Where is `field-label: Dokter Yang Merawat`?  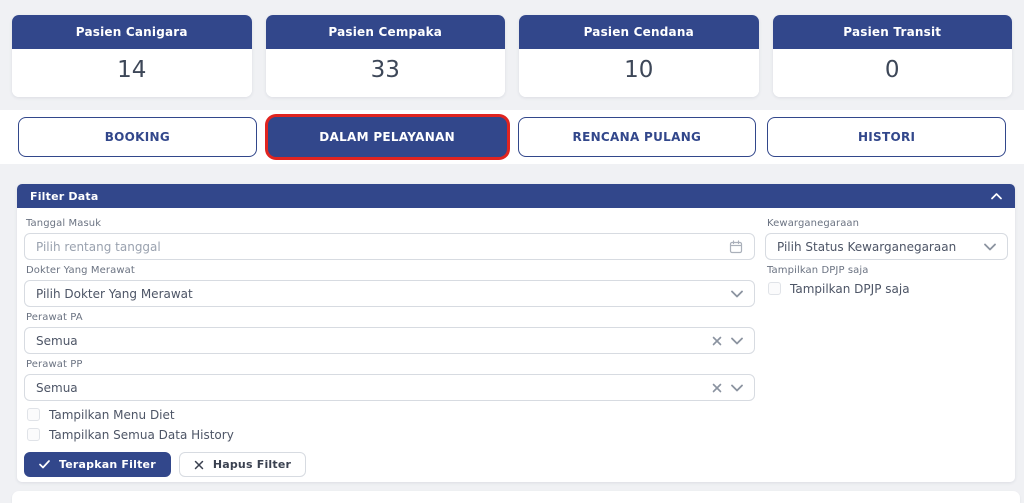
field-label: Dokter Yang Merawat is located at coordinates (80, 270).